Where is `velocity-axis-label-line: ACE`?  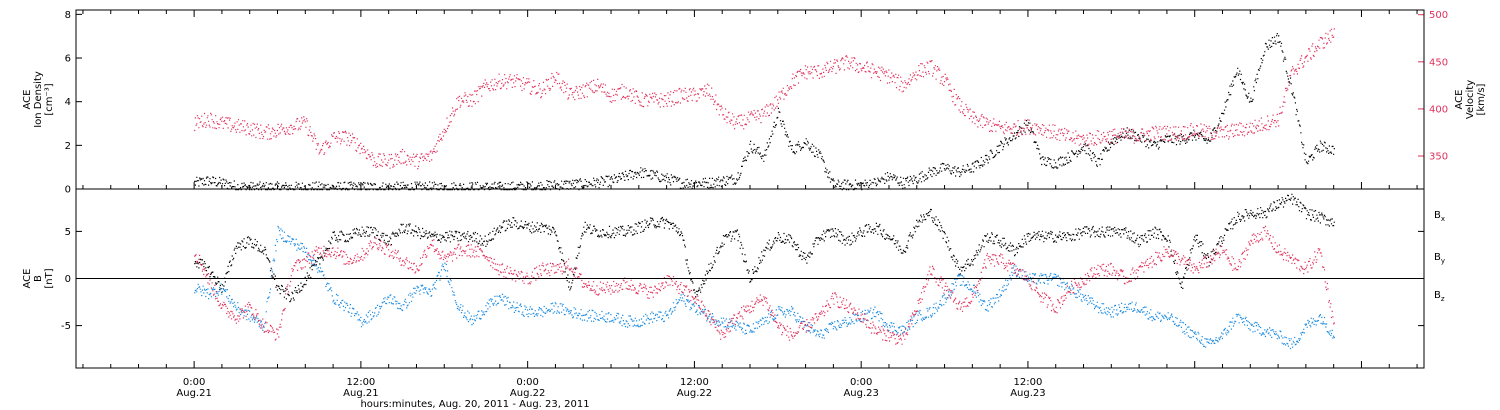
velocity-axis-label-line: ACE is located at coordinates (1459, 100).